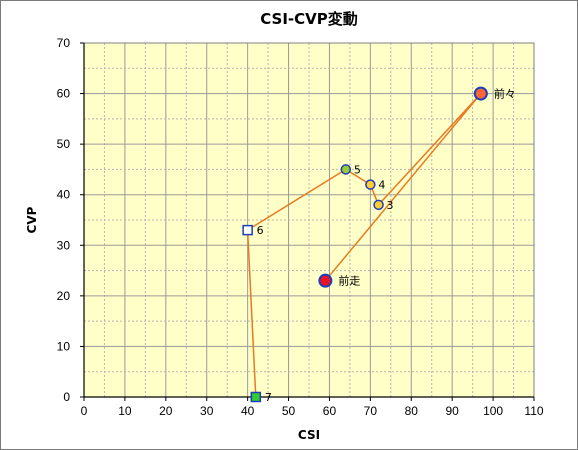 The height and width of the screenshot is (450, 578). What do you see at coordinates (357, 169) in the screenshot?
I see `point-label: 5` at bounding box center [357, 169].